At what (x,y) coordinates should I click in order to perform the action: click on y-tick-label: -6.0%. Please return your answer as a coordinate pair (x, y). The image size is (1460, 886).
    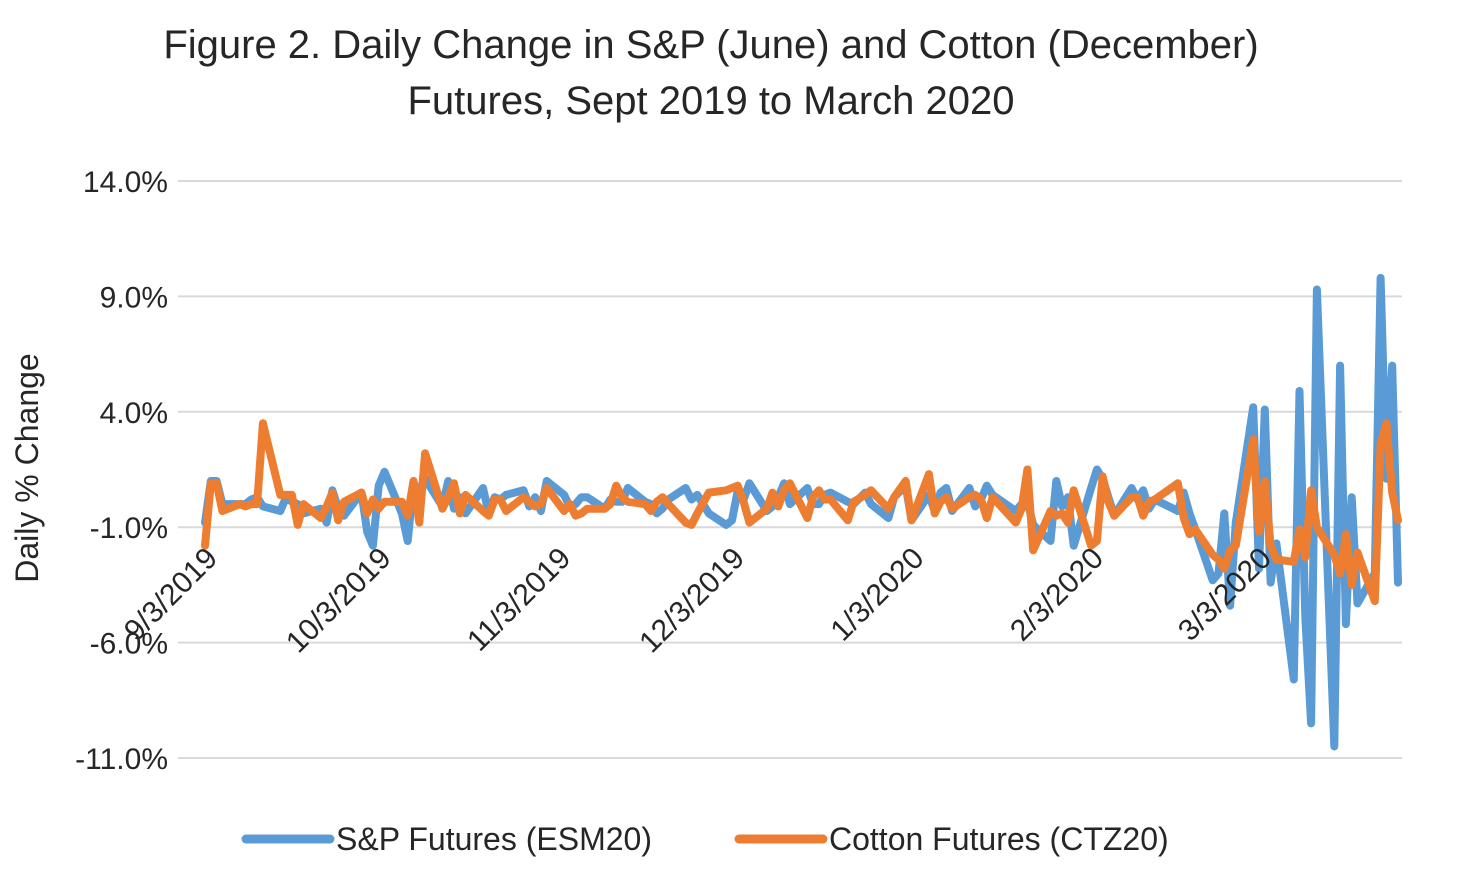
    Looking at the image, I should click on (129, 644).